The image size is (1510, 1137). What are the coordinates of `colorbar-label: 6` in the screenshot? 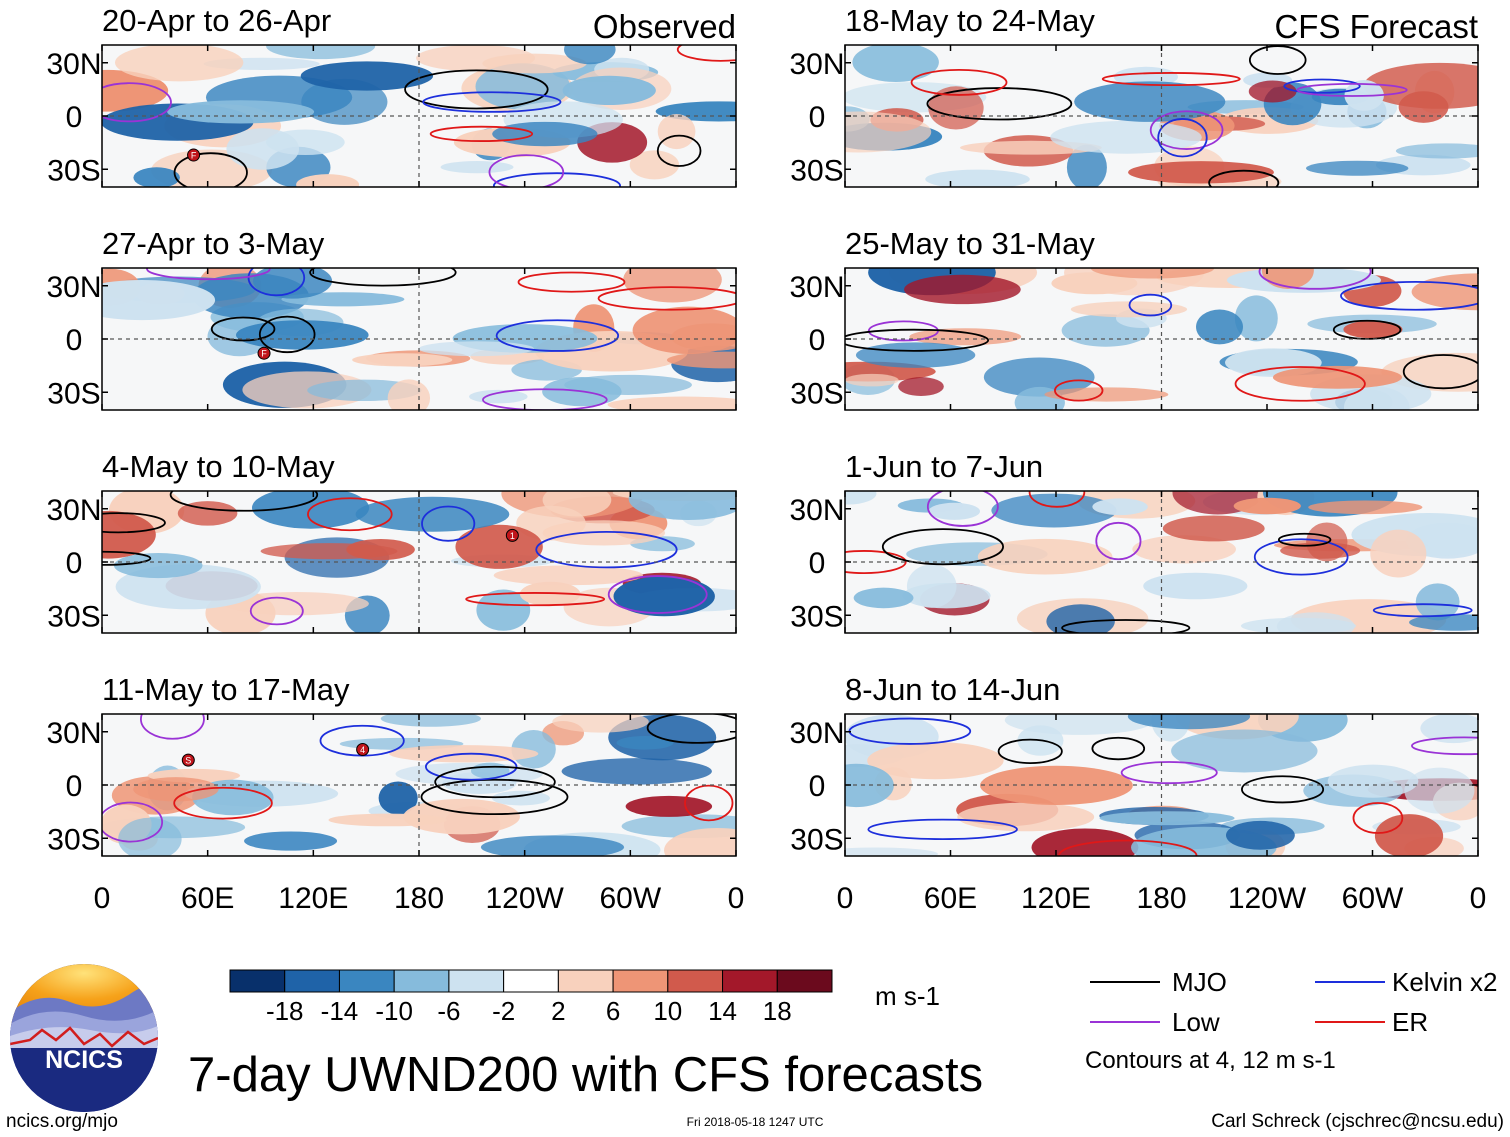 It's located at (613, 1011).